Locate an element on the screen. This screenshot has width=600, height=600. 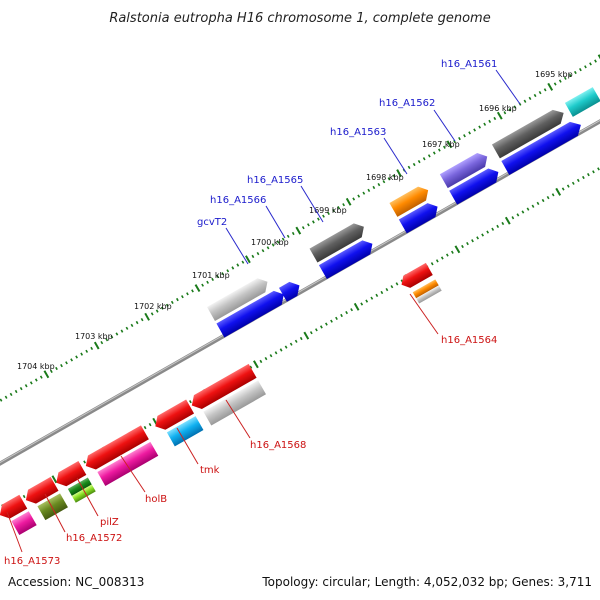
tick-label: 1702 kbp is located at coordinates (153, 306).